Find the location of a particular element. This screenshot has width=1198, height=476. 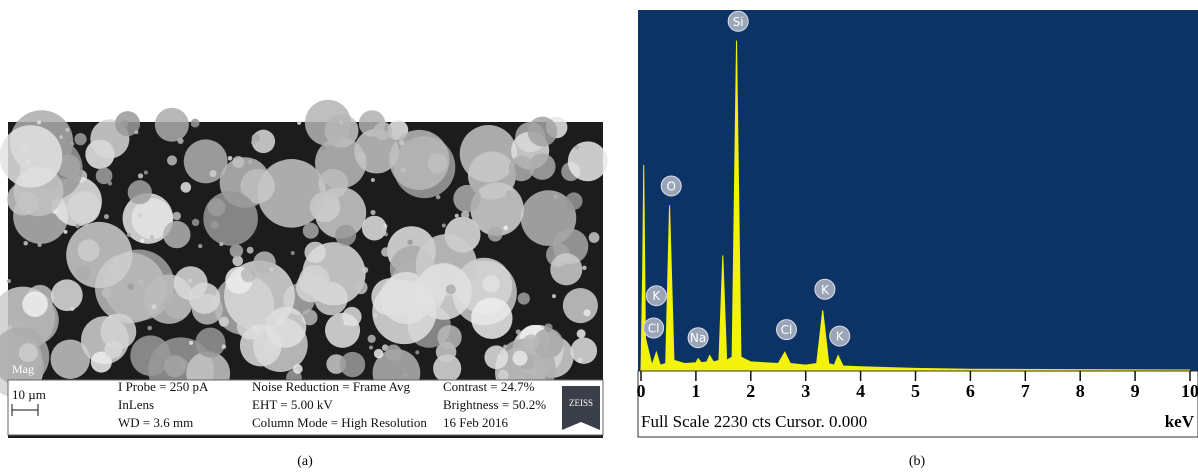

x-tick-label: 6 is located at coordinates (970, 391).